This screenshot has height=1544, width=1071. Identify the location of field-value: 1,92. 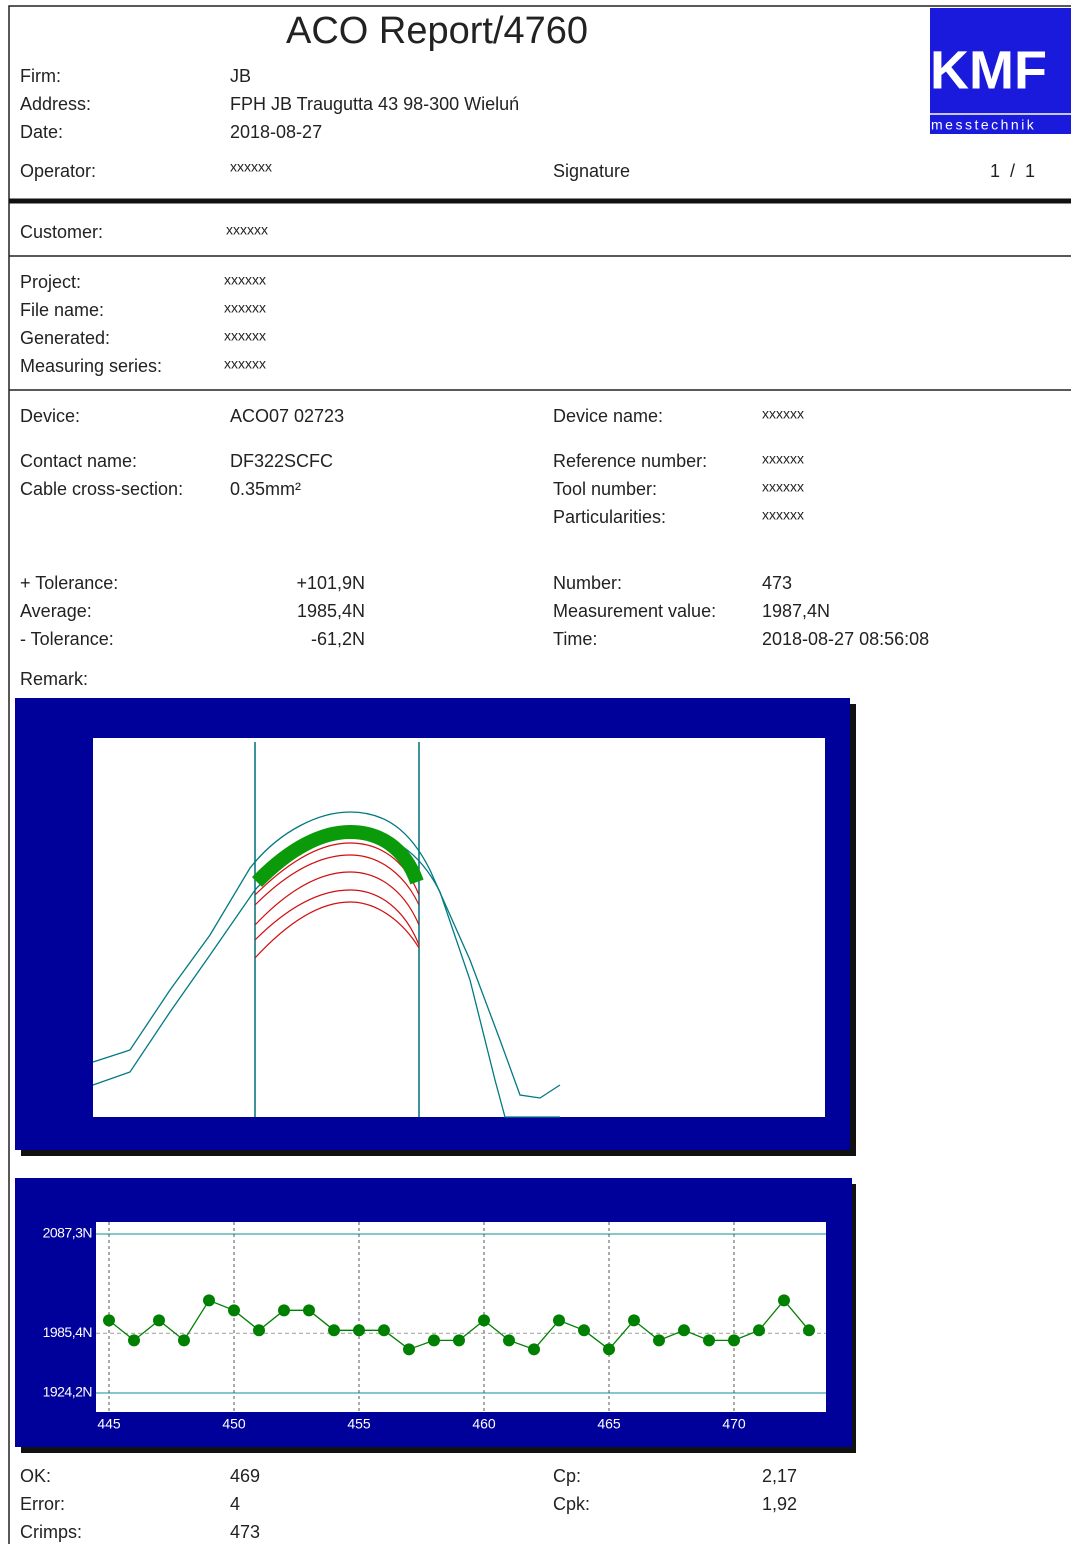
(779, 1504).